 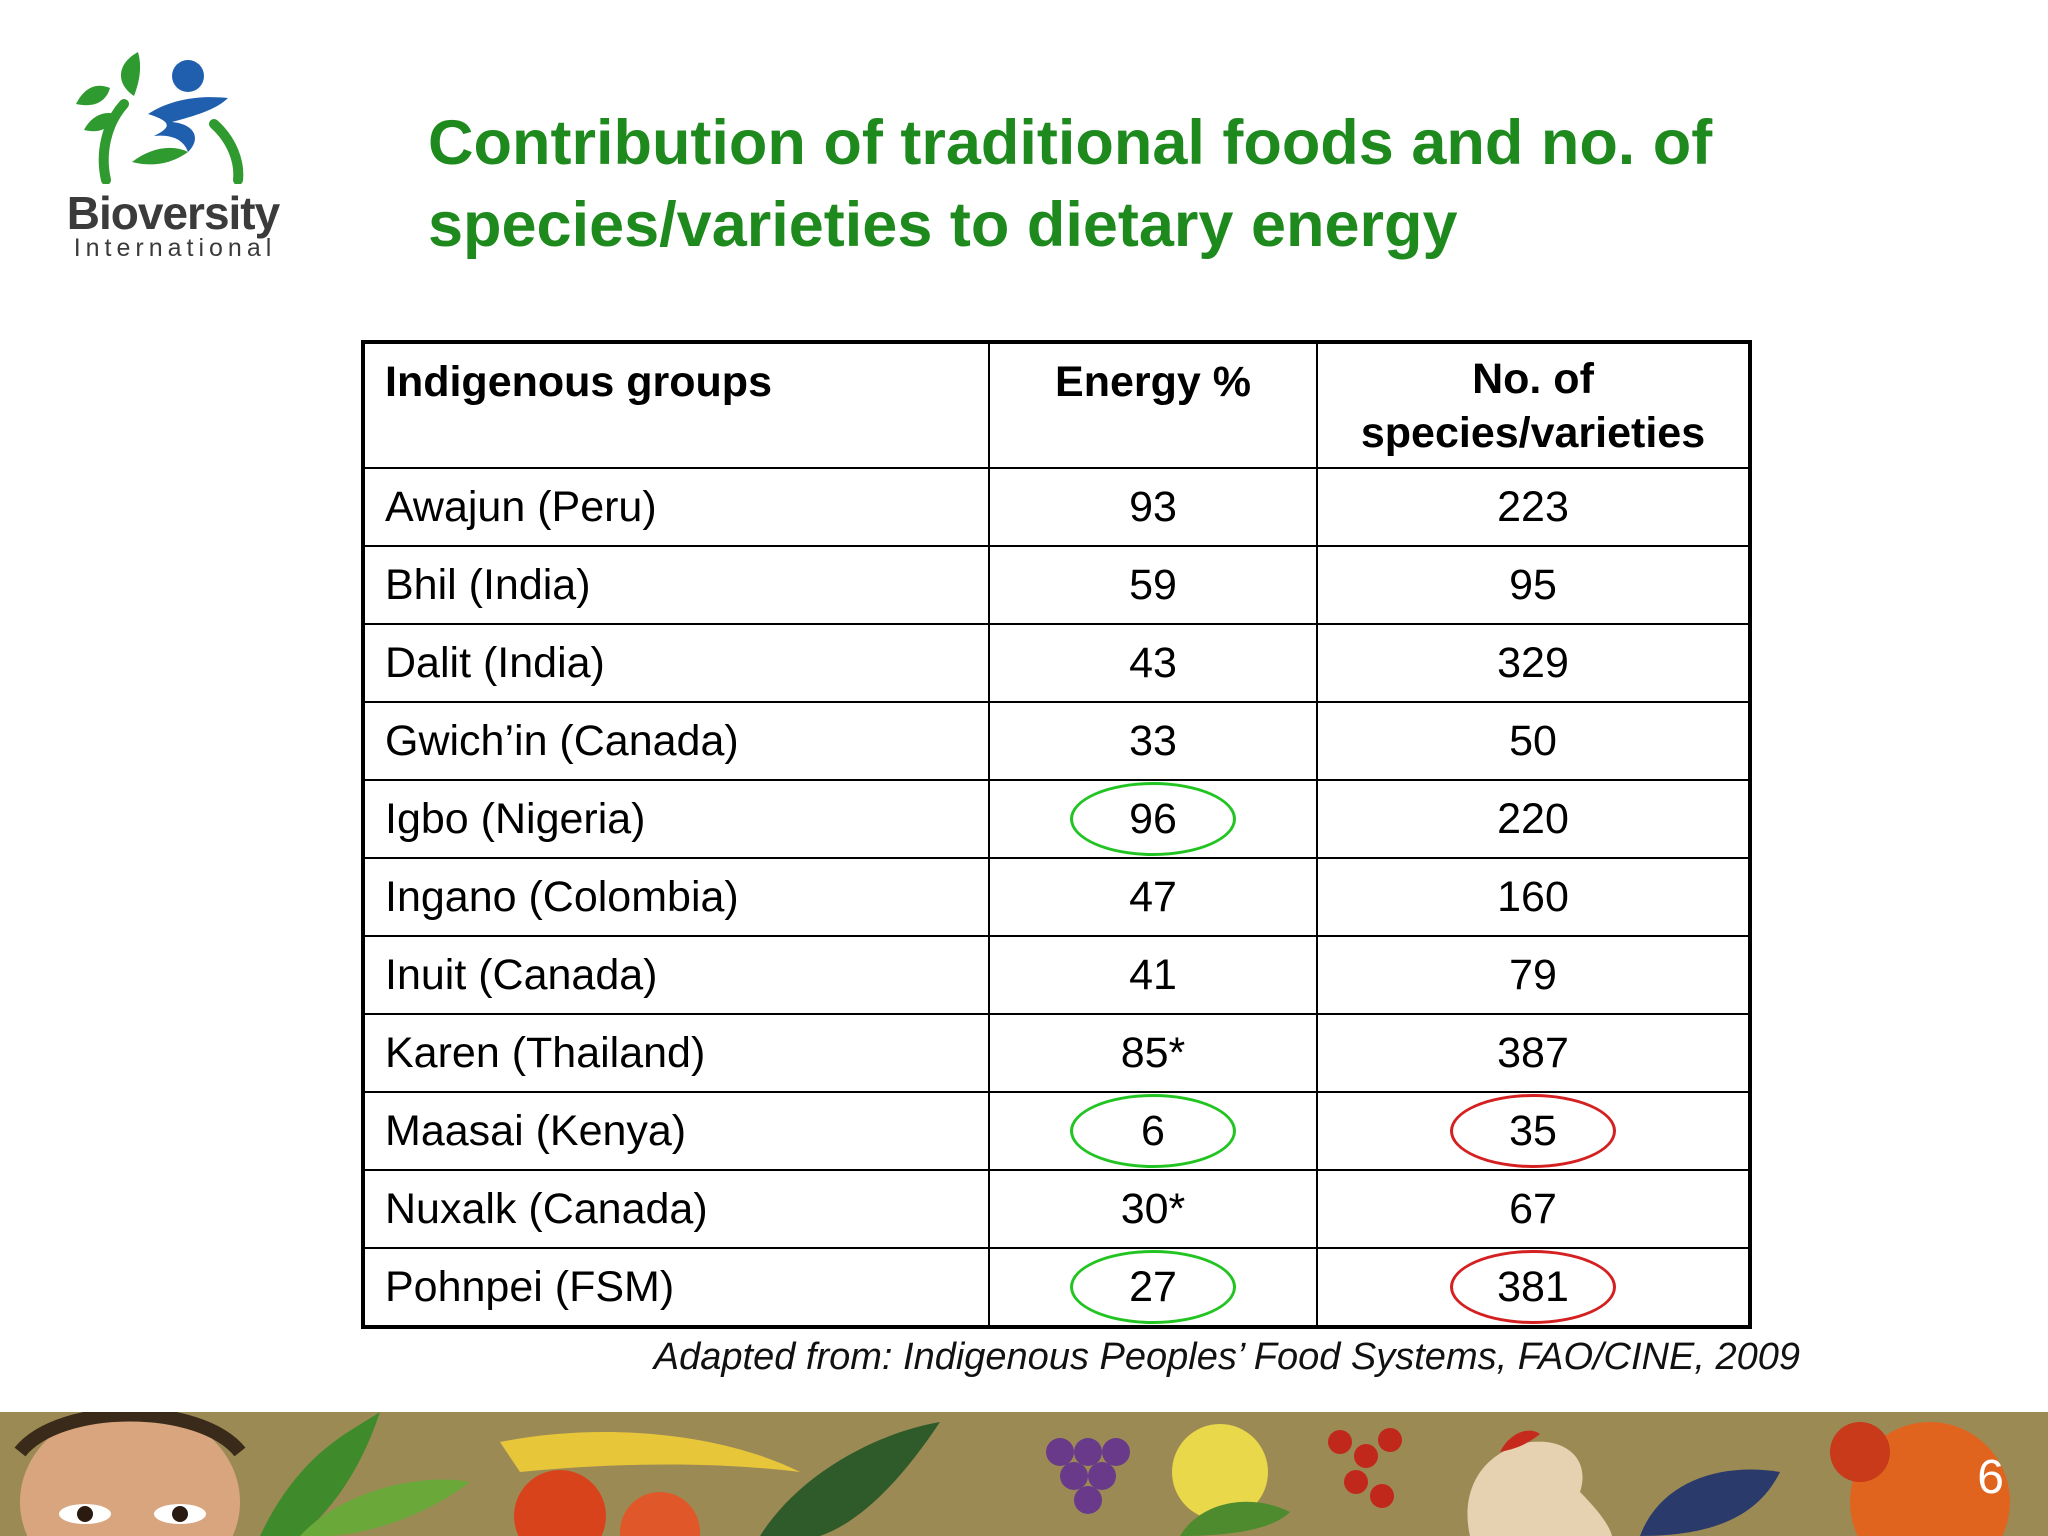 What do you see at coordinates (1533, 663) in the screenshot?
I see `cell-species: 329` at bounding box center [1533, 663].